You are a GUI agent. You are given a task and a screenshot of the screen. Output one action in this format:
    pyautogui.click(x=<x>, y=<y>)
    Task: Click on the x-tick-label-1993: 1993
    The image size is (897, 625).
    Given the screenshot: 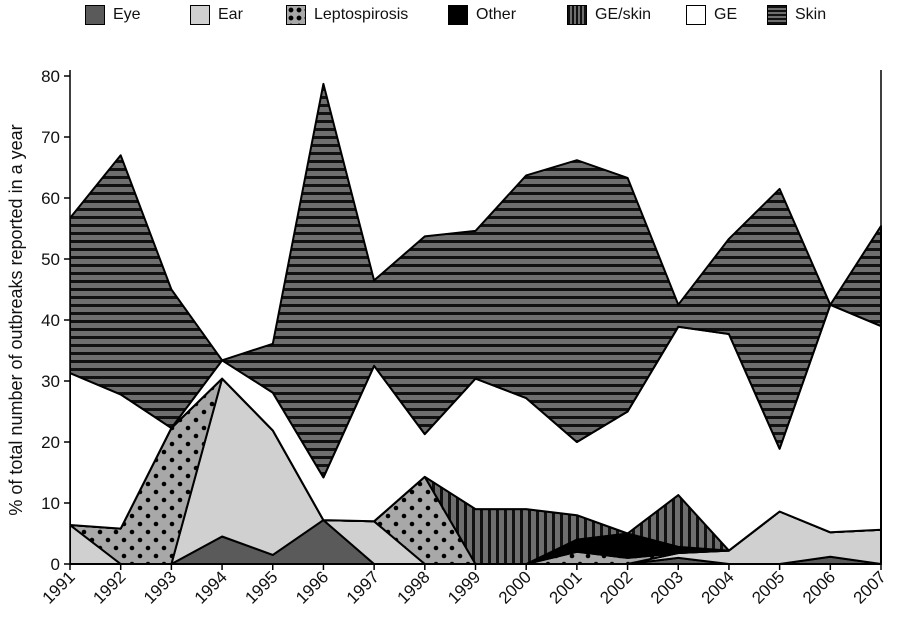 What is the action you would take?
    pyautogui.click(x=160, y=587)
    